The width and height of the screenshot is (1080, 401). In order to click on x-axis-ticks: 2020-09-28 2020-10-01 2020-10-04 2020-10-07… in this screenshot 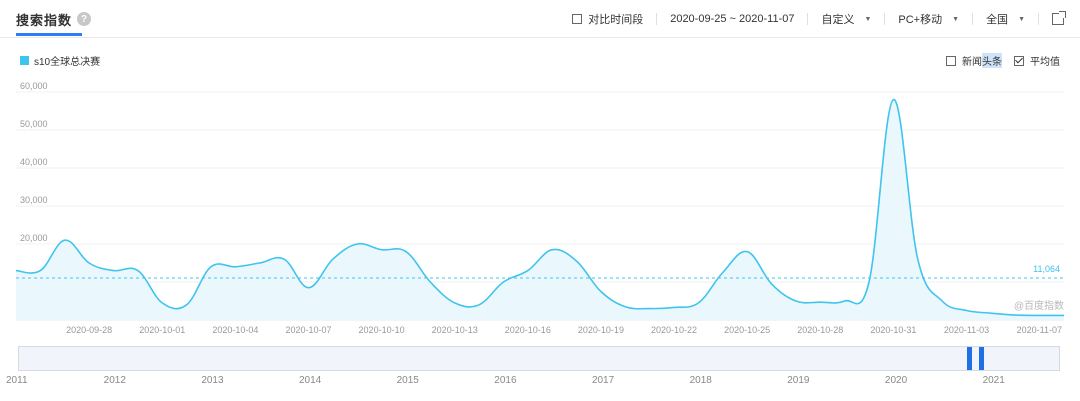, I will do `click(564, 330)`.